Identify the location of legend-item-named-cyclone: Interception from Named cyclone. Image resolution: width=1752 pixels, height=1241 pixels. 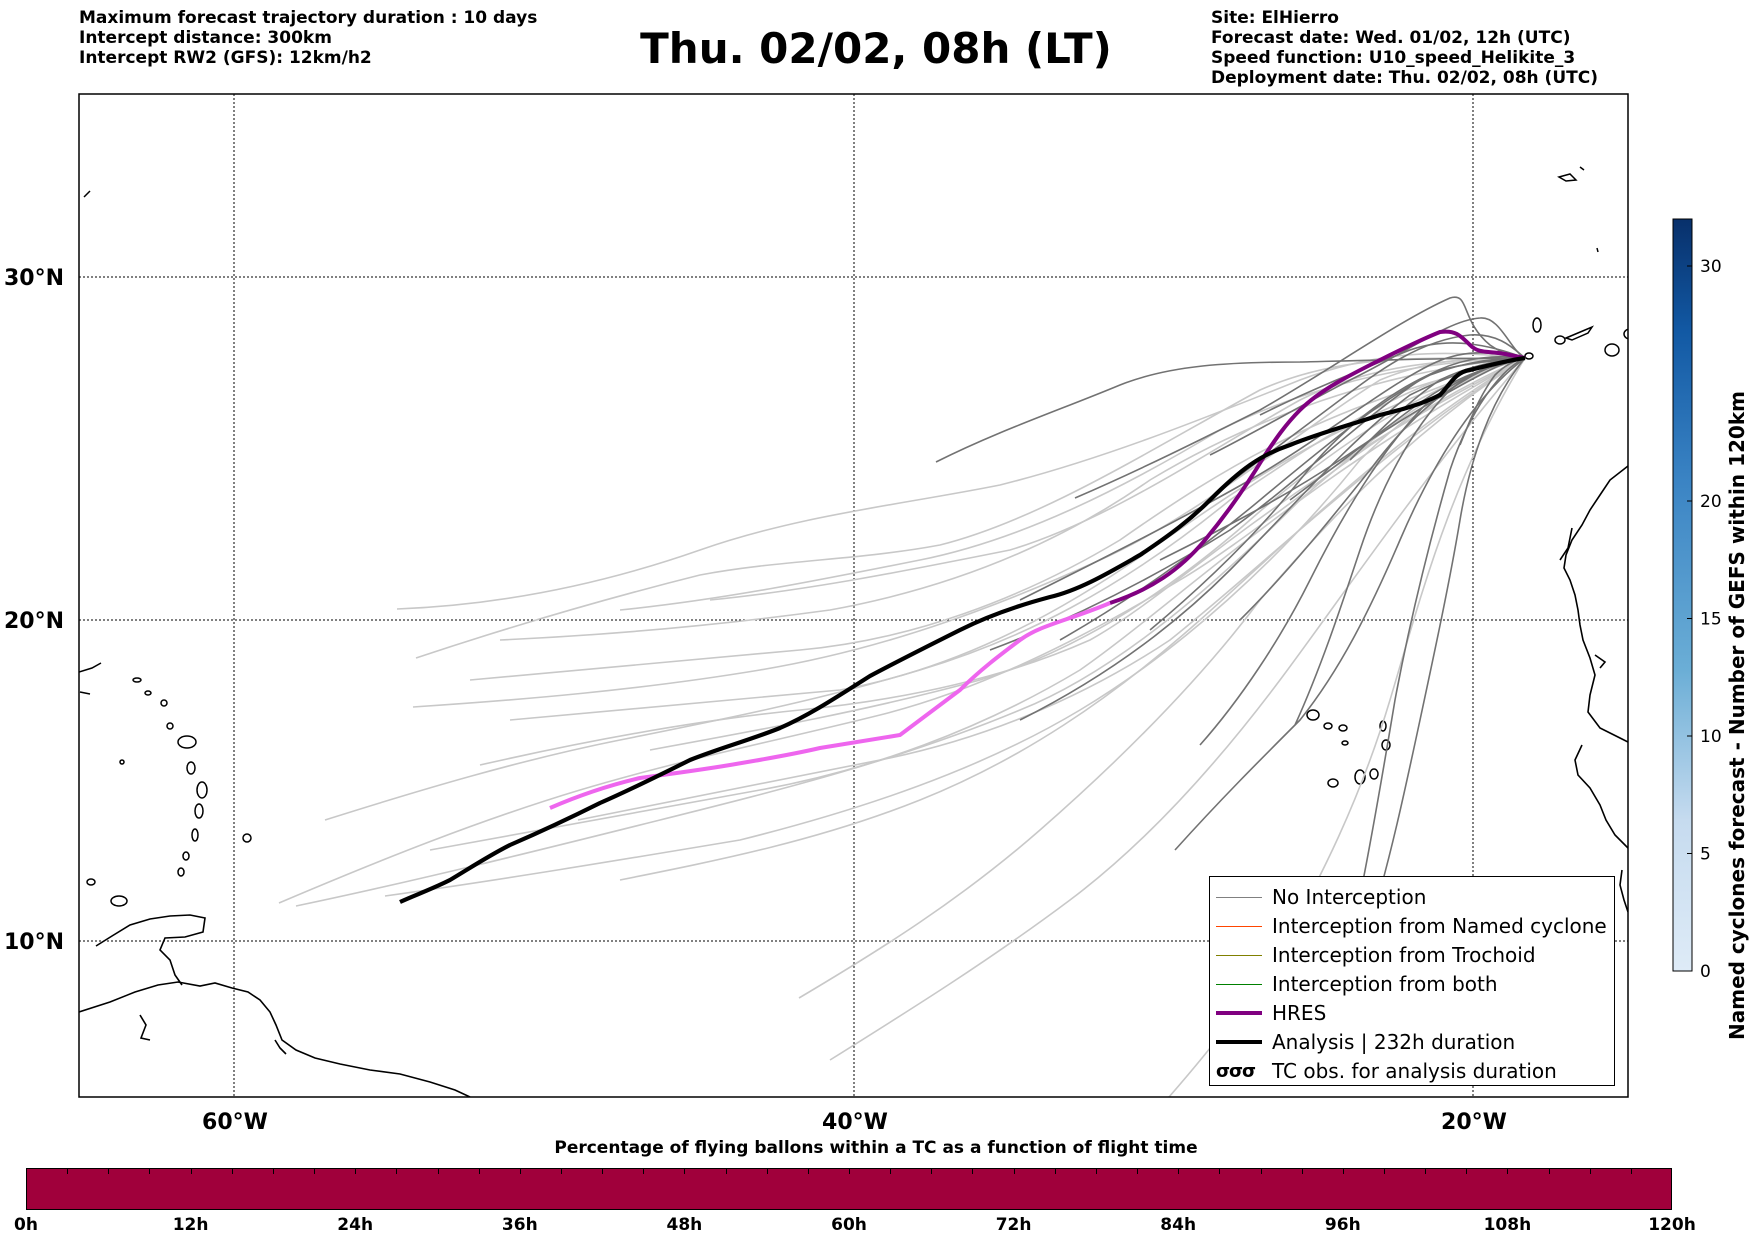
(1412, 926).